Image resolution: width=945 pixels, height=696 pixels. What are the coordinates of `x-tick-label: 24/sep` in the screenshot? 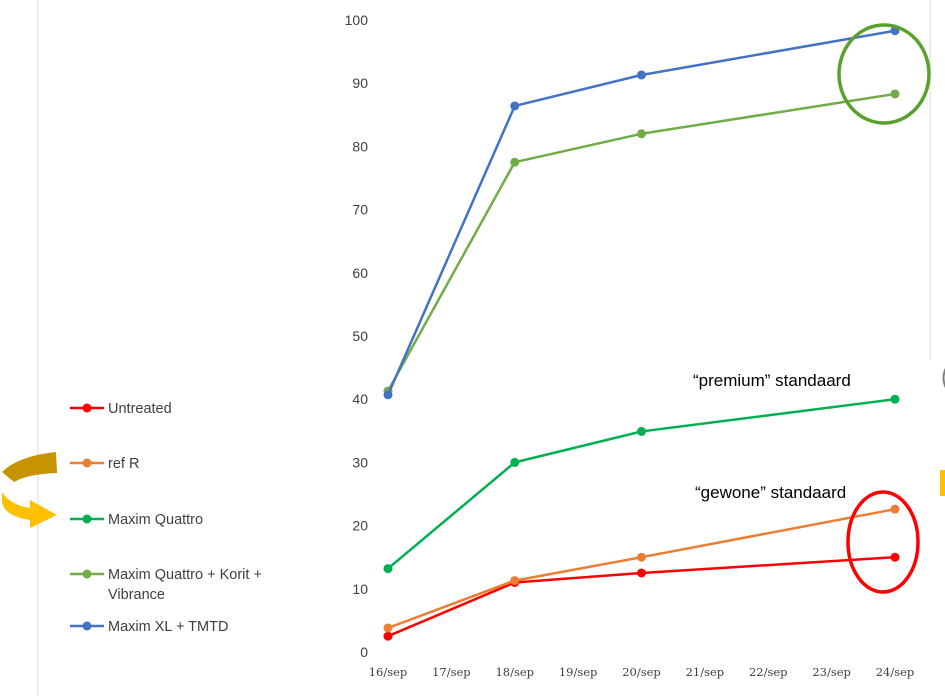 It's located at (895, 672).